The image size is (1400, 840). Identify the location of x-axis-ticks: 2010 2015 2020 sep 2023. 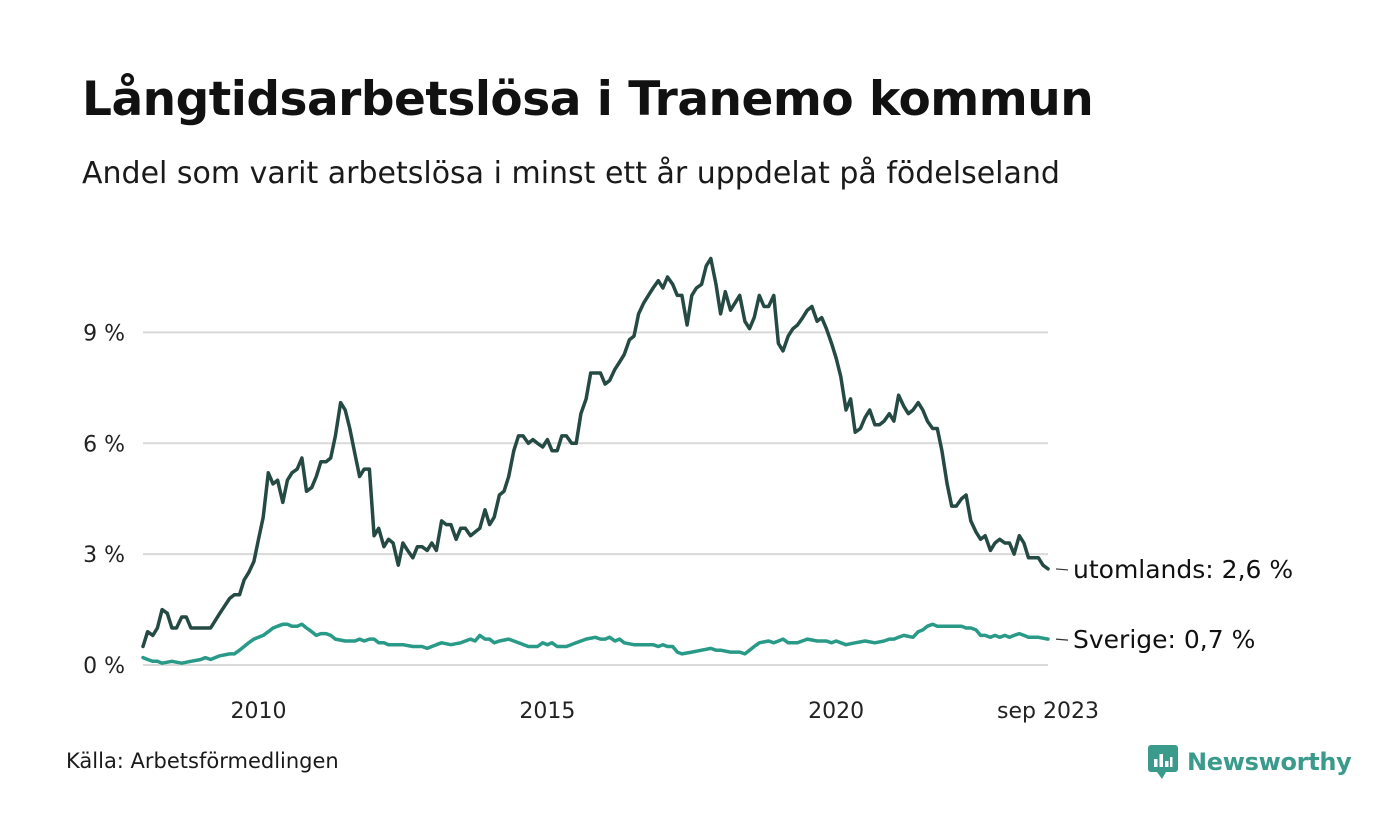
(665, 711).